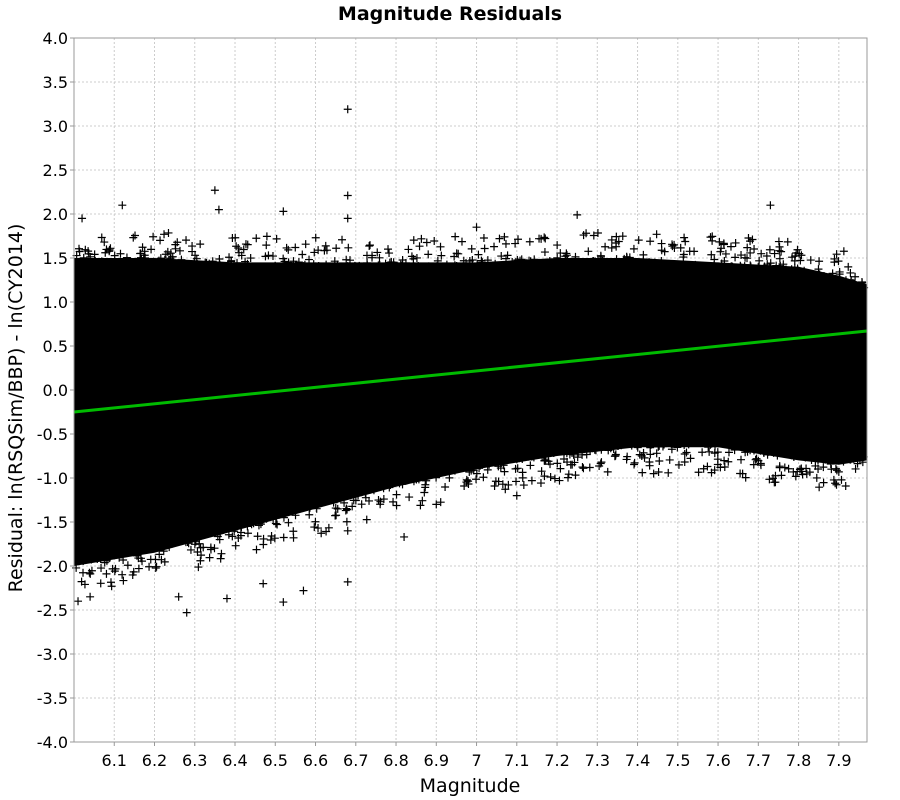 The image size is (900, 800). I want to click on y-tick-label: -2.5, so click(52, 610).